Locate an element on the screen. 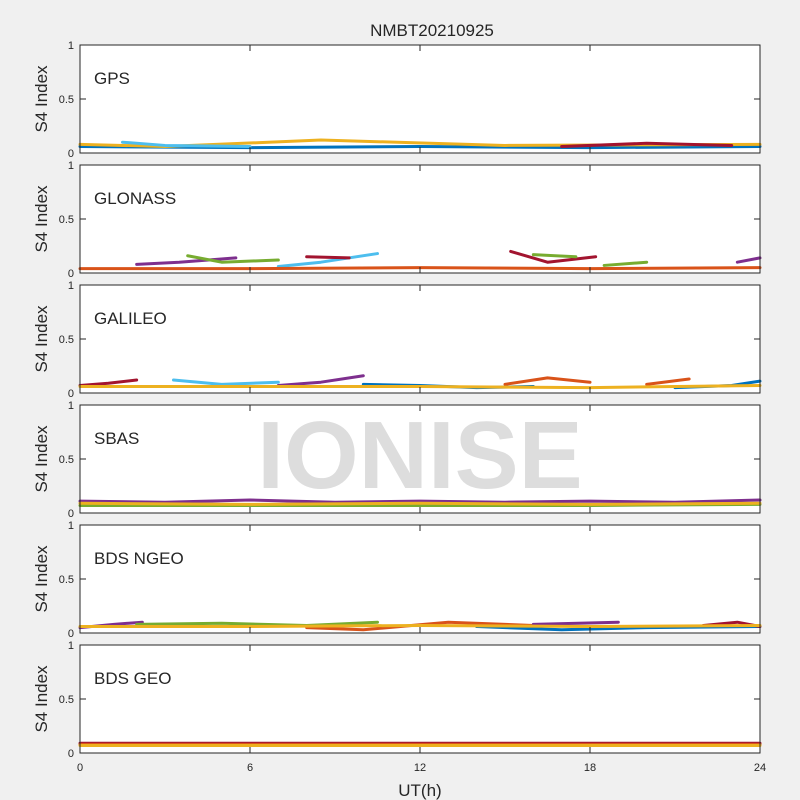  panel-glonass: 0 0.5 1 S4 Index GLONASS is located at coordinates (397, 220).